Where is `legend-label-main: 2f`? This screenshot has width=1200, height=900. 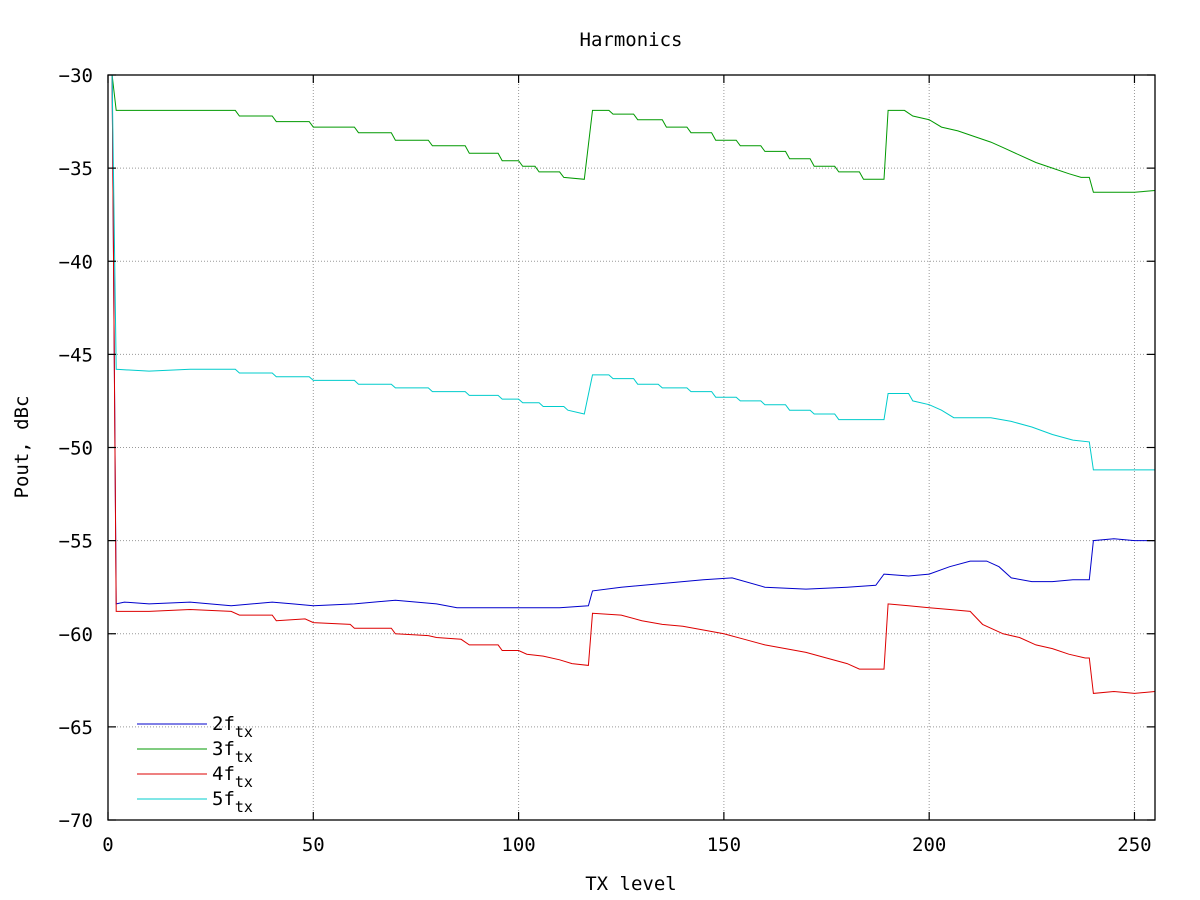
legend-label-main: 2f is located at coordinates (223, 724).